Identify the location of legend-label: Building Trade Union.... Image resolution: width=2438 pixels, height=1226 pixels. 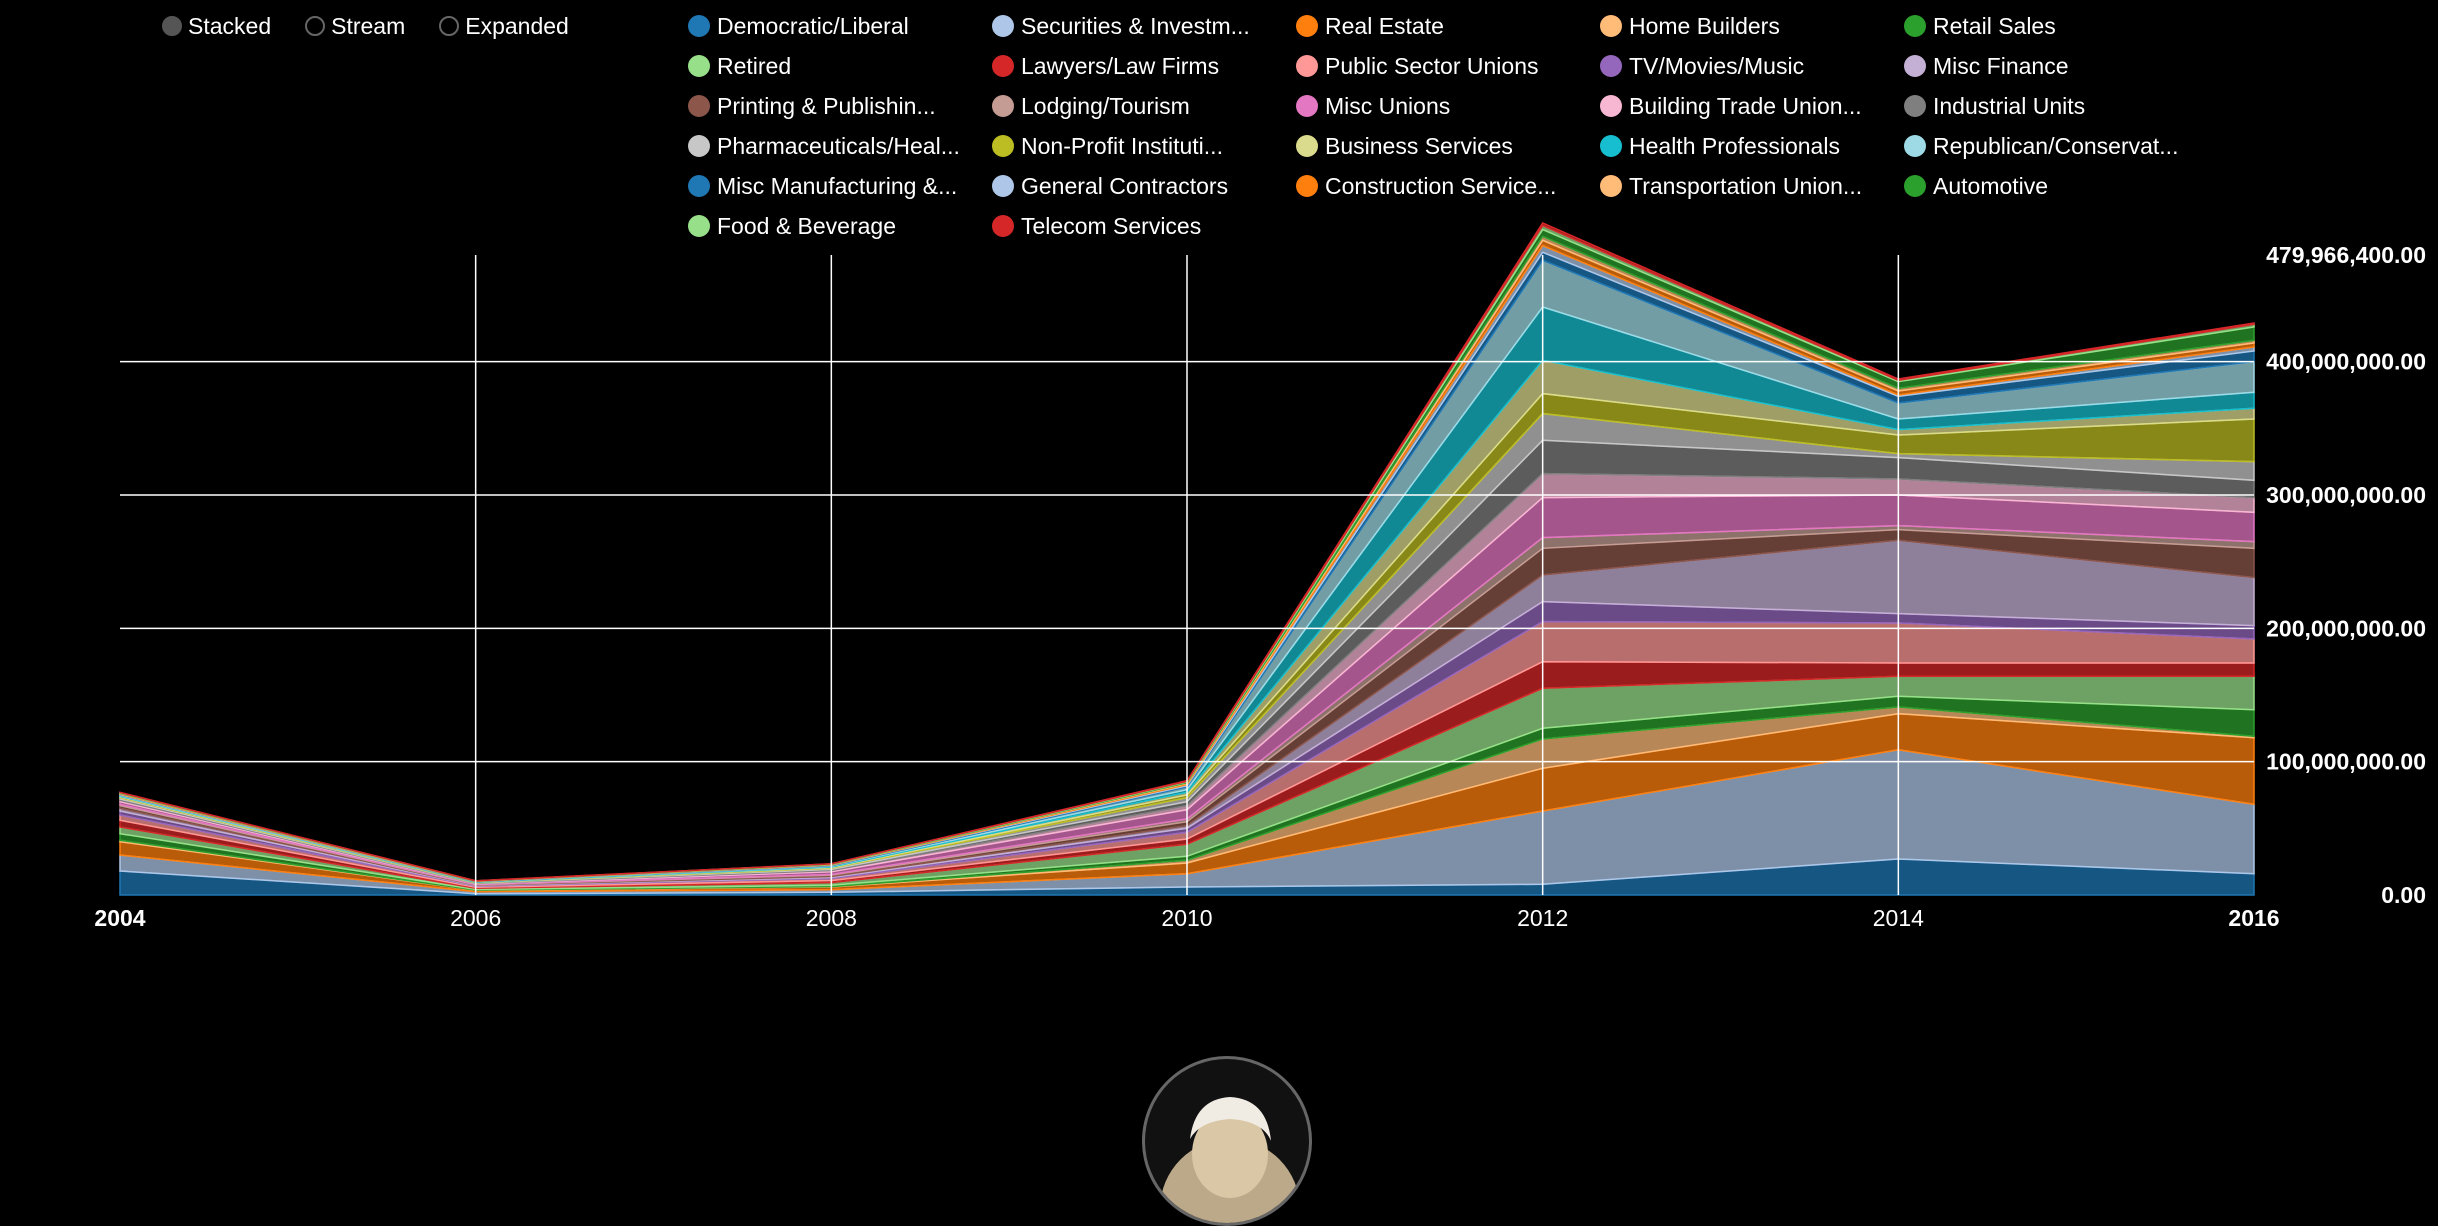
(1745, 105).